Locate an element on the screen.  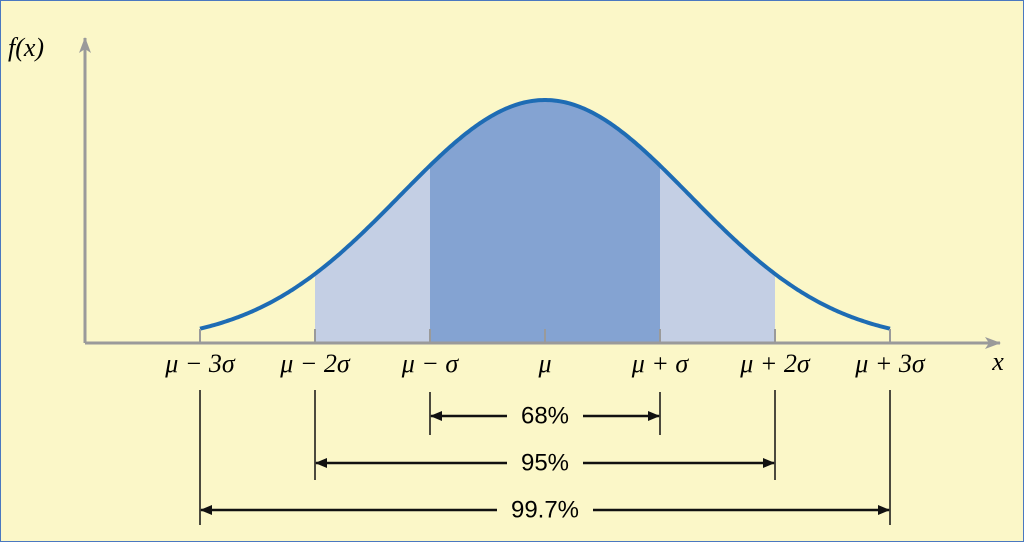
ticks: μ − 3σ μ − 2σ μ − σ μ μ + σ μ + 2σ μ + 3σ is located at coordinates (545, 353).